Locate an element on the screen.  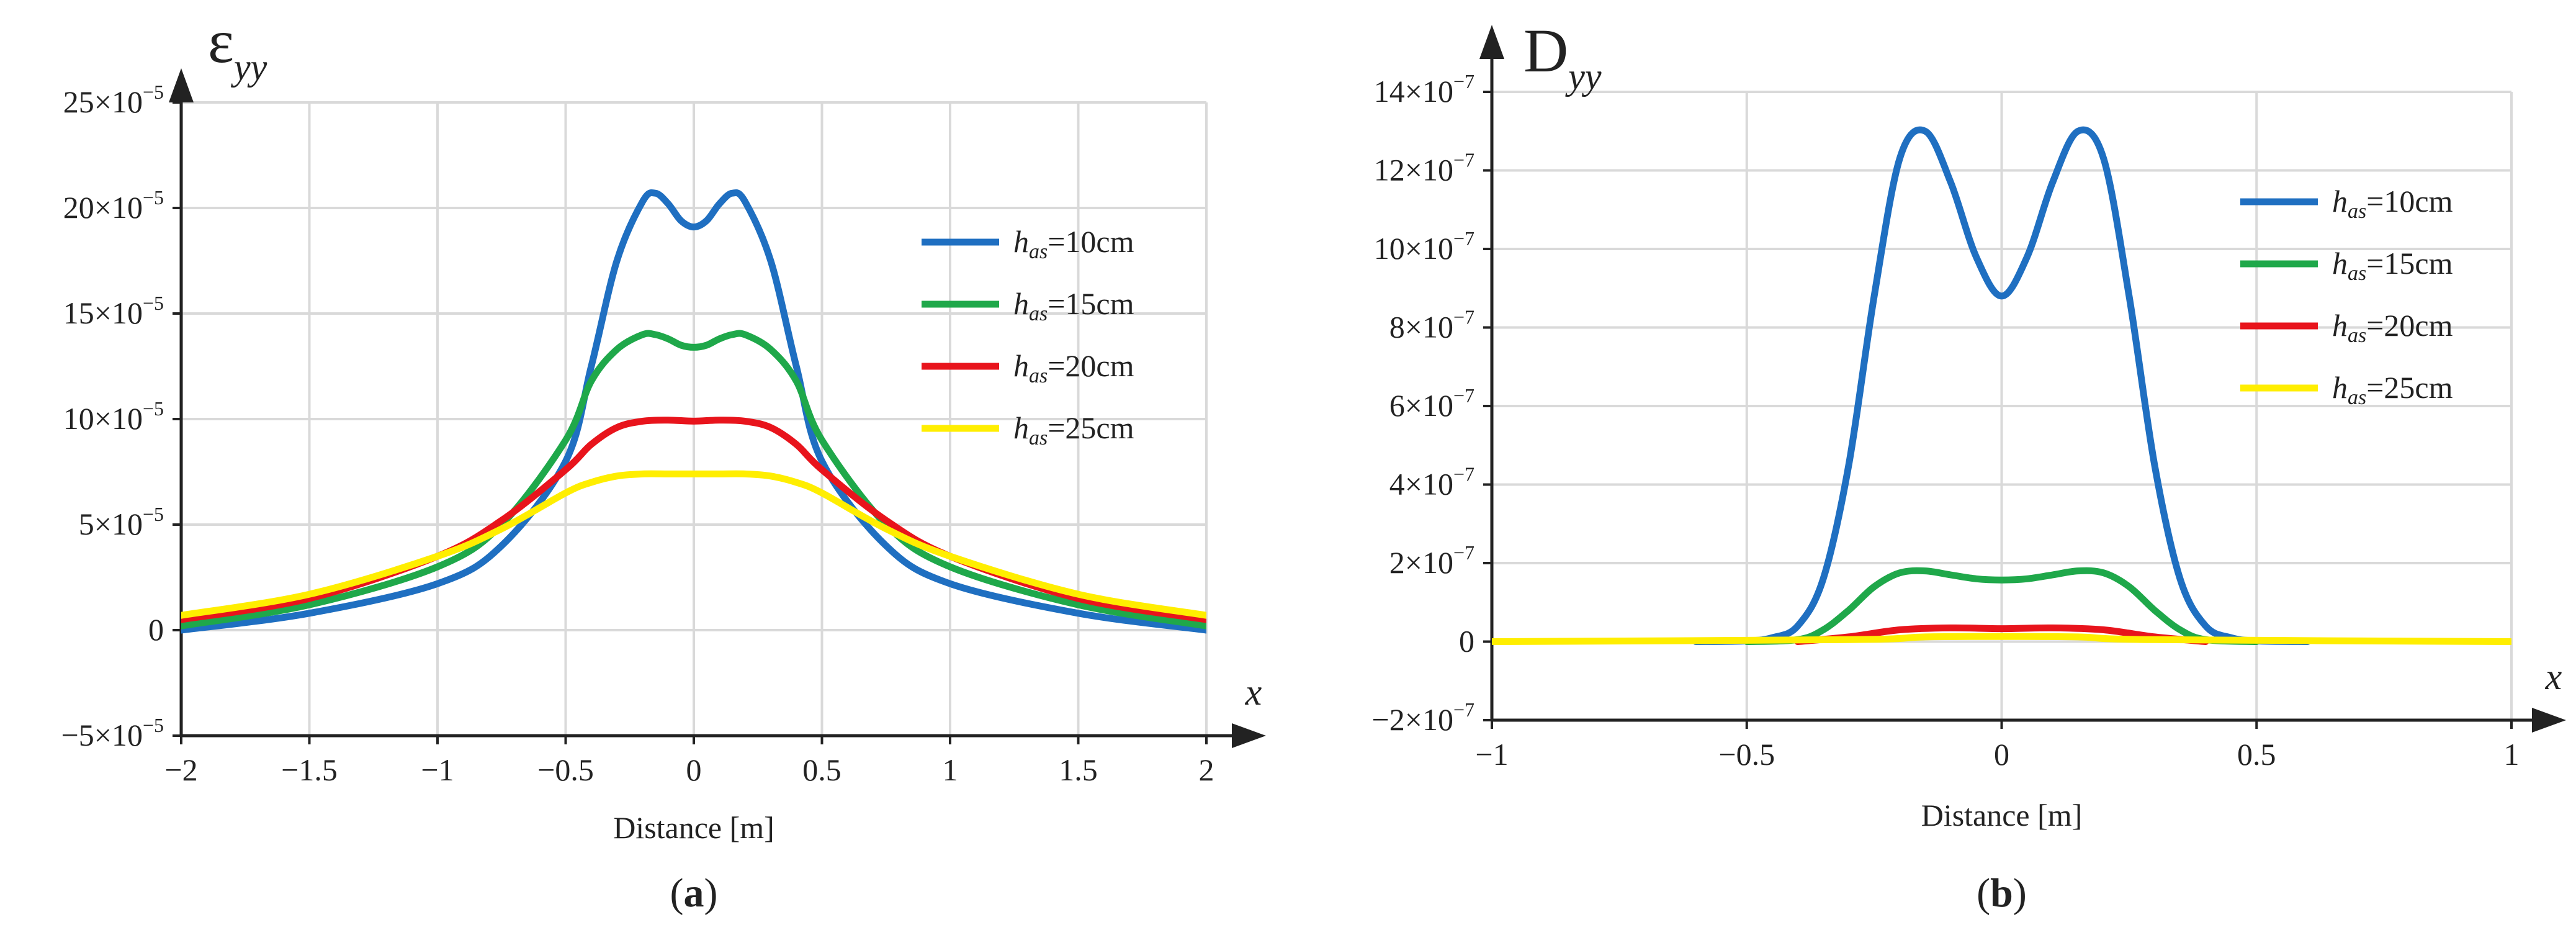
y-tick-label: 6×10⁻⁷ is located at coordinates (1431, 404).